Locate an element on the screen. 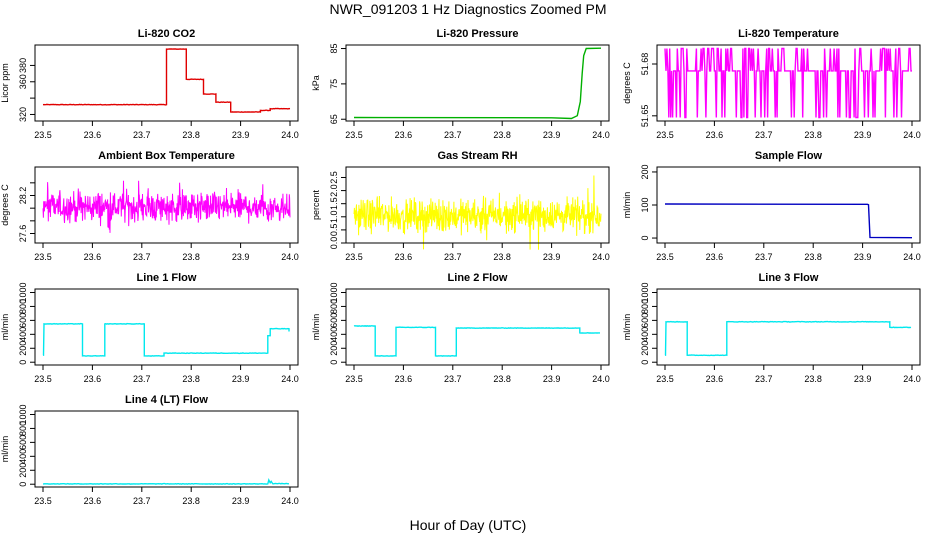  y-tick-label: 380 is located at coordinates (23, 65).